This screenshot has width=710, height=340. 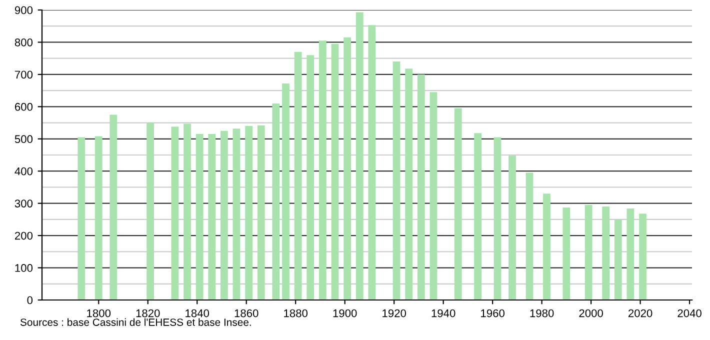 I want to click on x-tick-label: 1920, so click(x=394, y=313).